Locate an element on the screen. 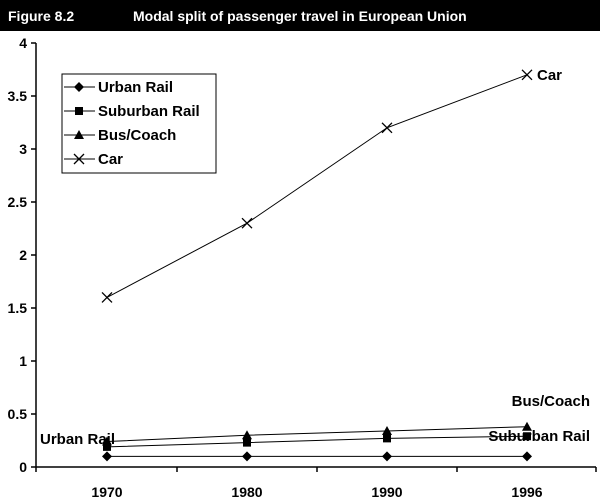  series-line-suburban-rail is located at coordinates (317, 441).